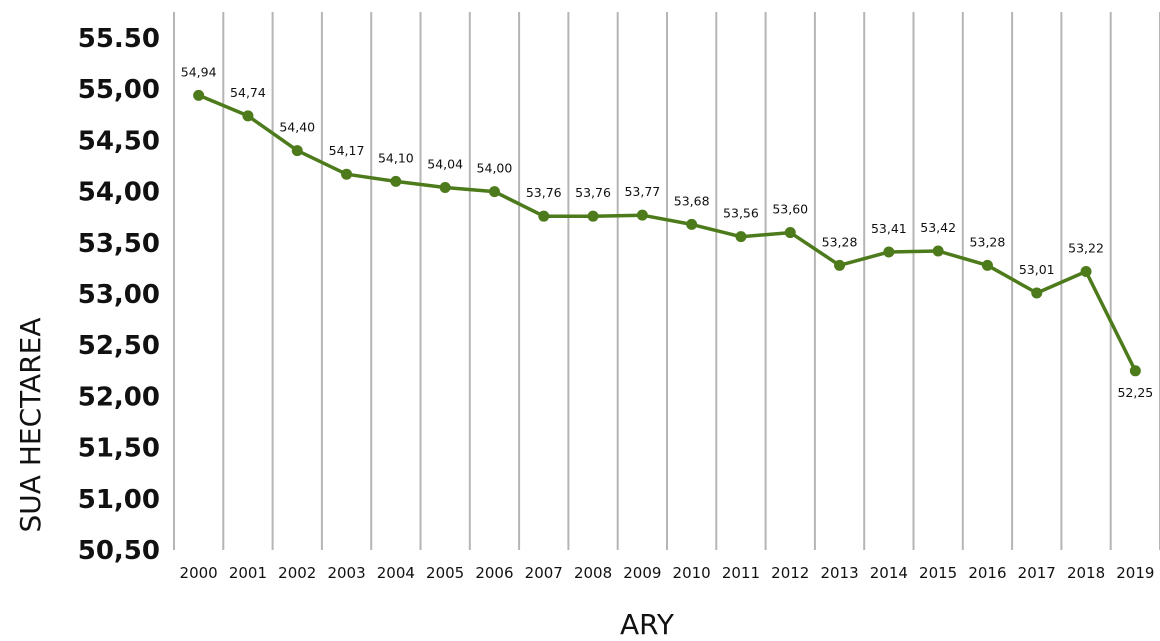  Describe the element at coordinates (642, 191) in the screenshot. I see `data-label: 53,77` at that location.